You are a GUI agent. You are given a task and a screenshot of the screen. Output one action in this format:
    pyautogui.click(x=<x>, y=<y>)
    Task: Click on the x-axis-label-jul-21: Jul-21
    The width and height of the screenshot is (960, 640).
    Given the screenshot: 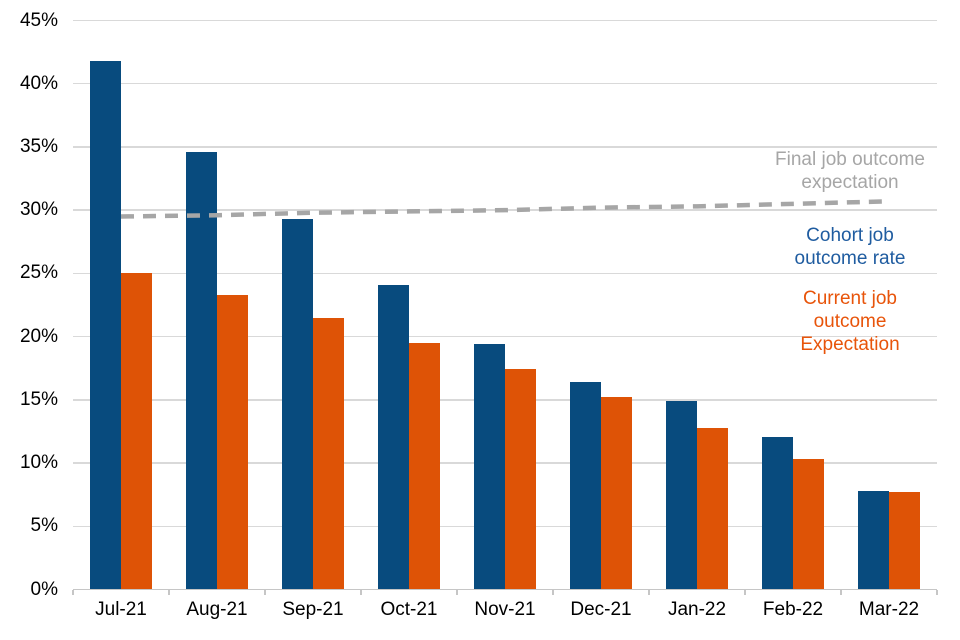 What is the action you would take?
    pyautogui.click(x=121, y=609)
    